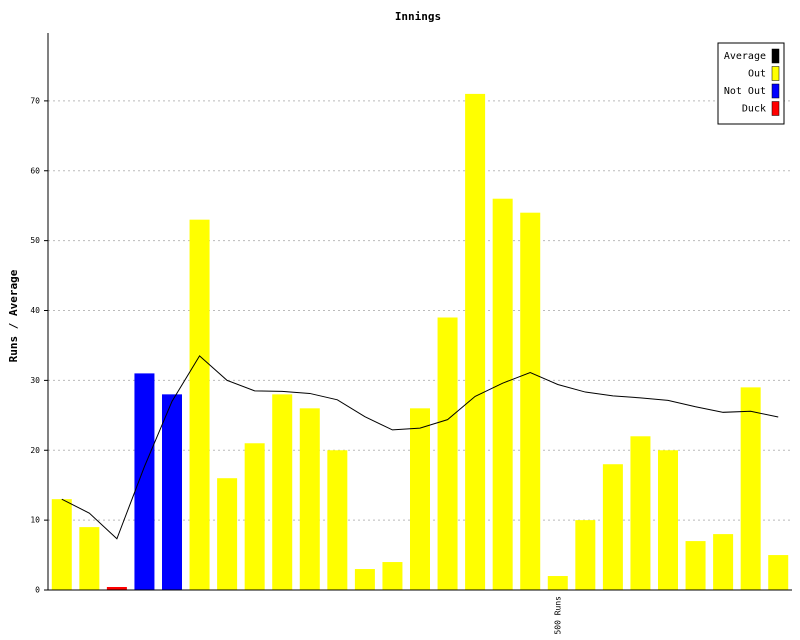 Image resolution: width=800 pixels, height=640 pixels. What do you see at coordinates (37, 590) in the screenshot?
I see `y-tick-label: 0` at bounding box center [37, 590].